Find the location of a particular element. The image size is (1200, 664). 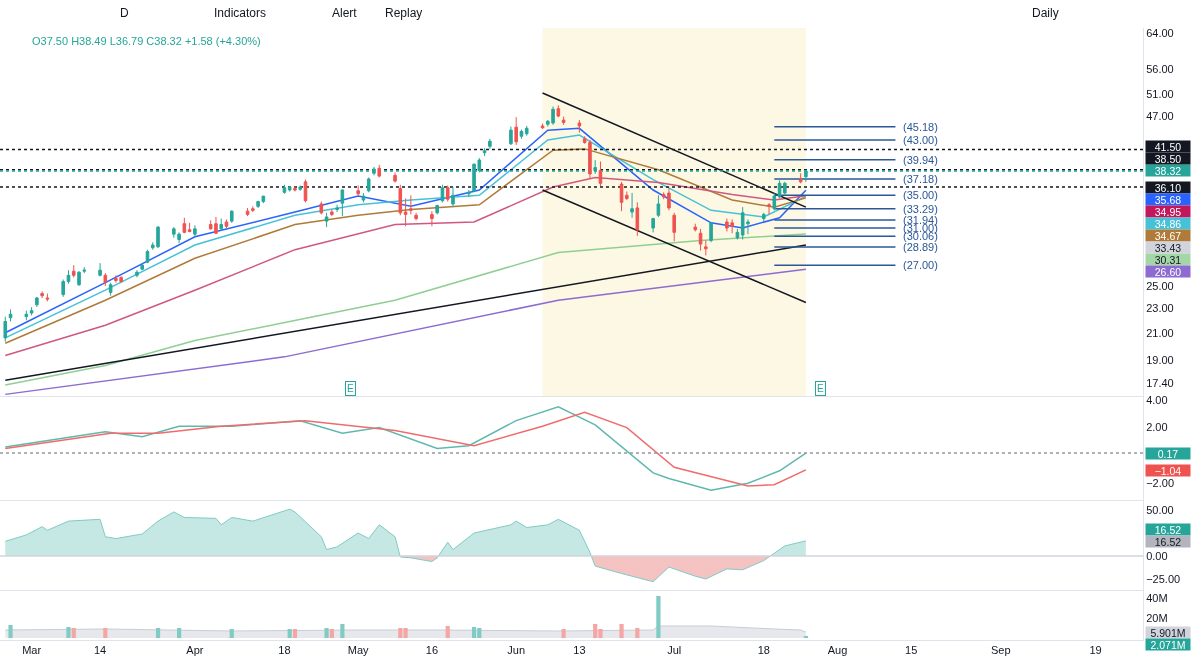

y-tick-label: 20M is located at coordinates (1157, 617).